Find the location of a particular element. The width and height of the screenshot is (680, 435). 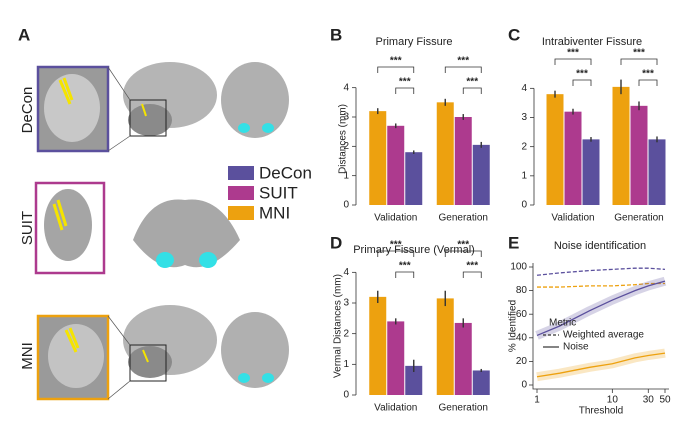

chart-title: Primary Fissure is located at coordinates (413, 42).